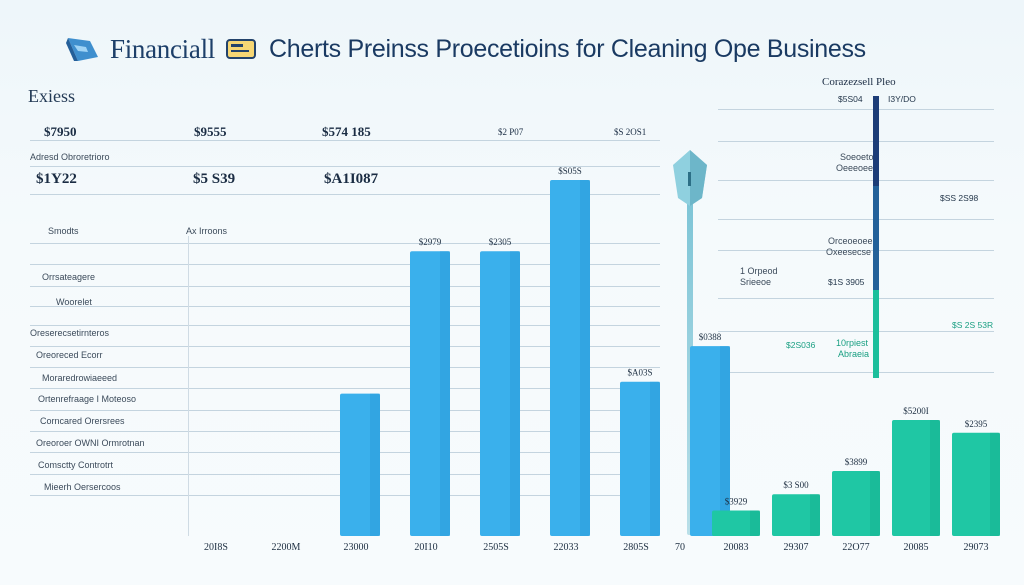 Image resolution: width=1024 pixels, height=585 pixels. What do you see at coordinates (214, 179) in the screenshot?
I see `row2-value: $5 S39` at bounding box center [214, 179].